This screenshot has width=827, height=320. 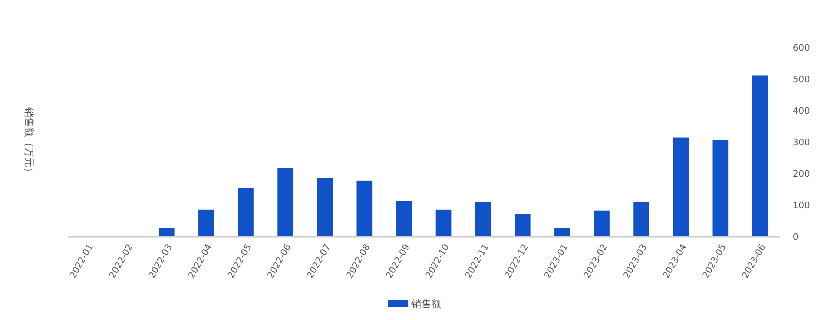 What do you see at coordinates (801, 143) in the screenshot?
I see `y-tick-label: 300` at bounding box center [801, 143].